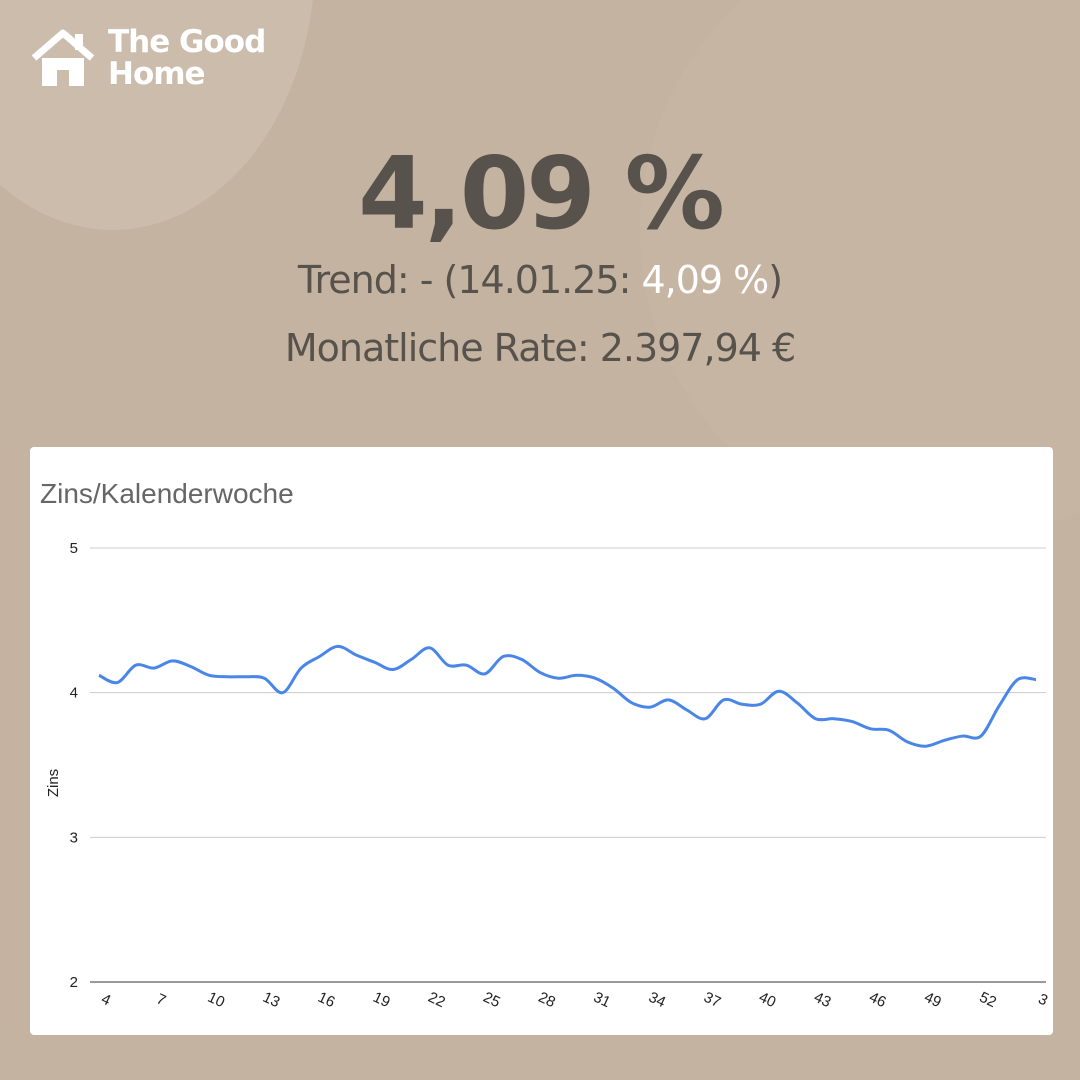  Describe the element at coordinates (74, 693) in the screenshot. I see `y-tick-label: 4` at that location.